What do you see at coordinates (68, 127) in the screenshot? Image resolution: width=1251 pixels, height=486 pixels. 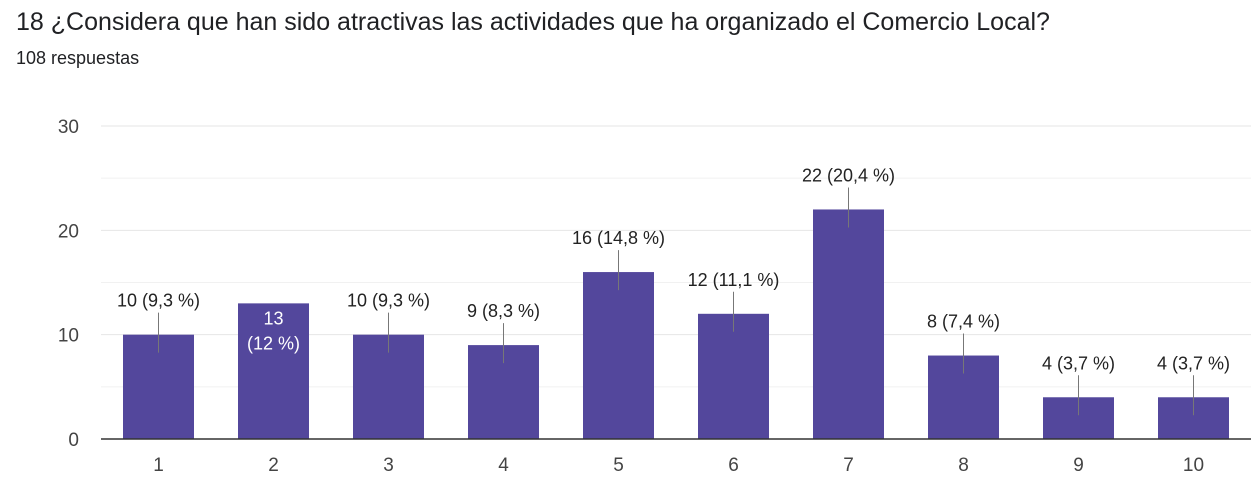 I see `y-tick-label: 30` at bounding box center [68, 127].